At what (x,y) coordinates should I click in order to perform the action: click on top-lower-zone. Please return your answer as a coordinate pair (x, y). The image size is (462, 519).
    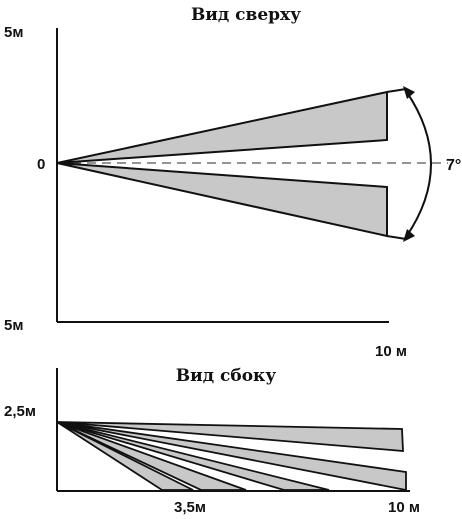
    Looking at the image, I should click on (222, 200).